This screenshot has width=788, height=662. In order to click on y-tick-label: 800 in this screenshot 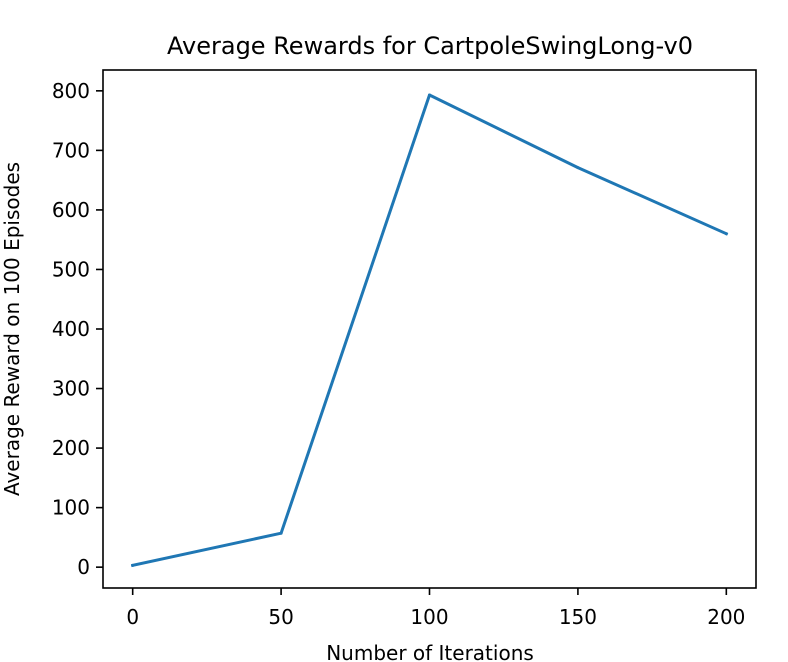, I will do `click(71, 91)`.